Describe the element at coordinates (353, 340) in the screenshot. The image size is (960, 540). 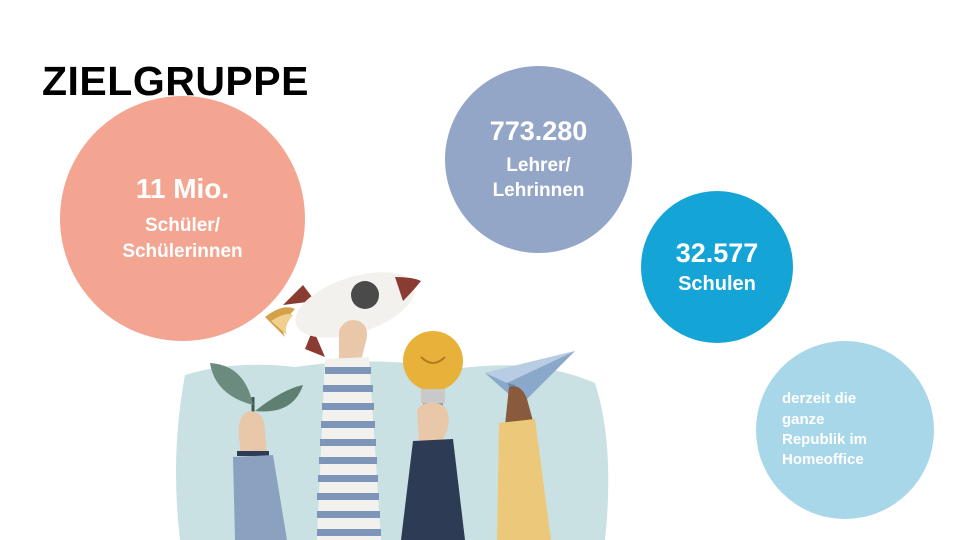
I see `rocket-hand` at that location.